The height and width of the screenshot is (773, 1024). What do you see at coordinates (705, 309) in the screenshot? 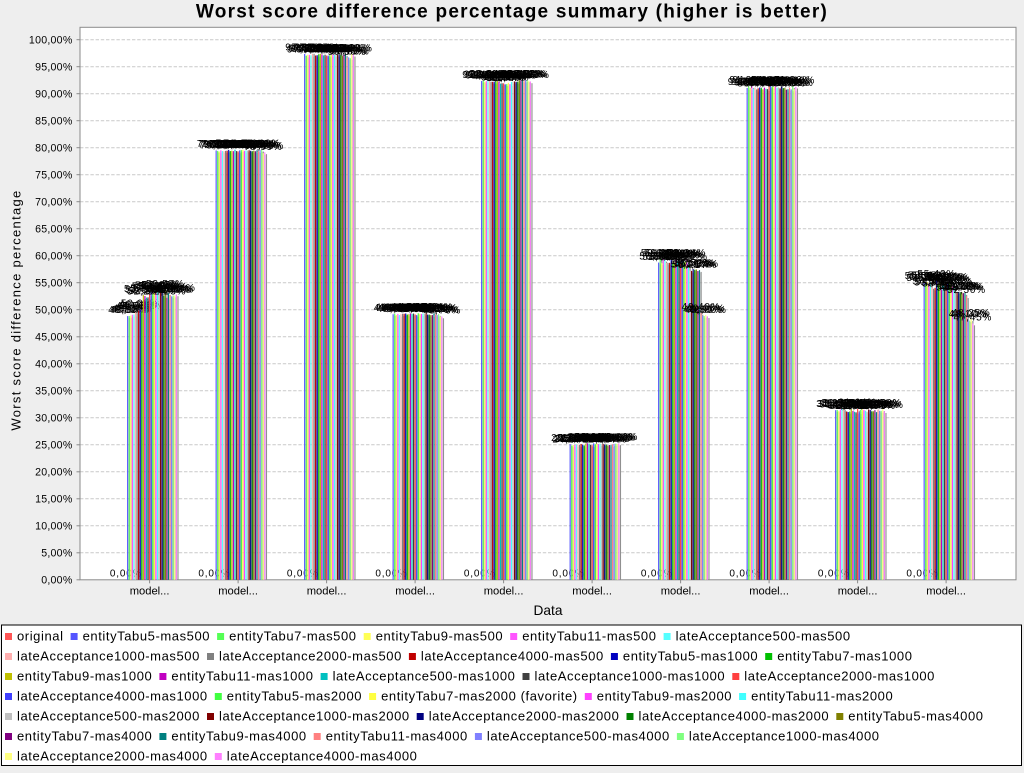
I see `svg-text: 49,05%` at bounding box center [705, 309].